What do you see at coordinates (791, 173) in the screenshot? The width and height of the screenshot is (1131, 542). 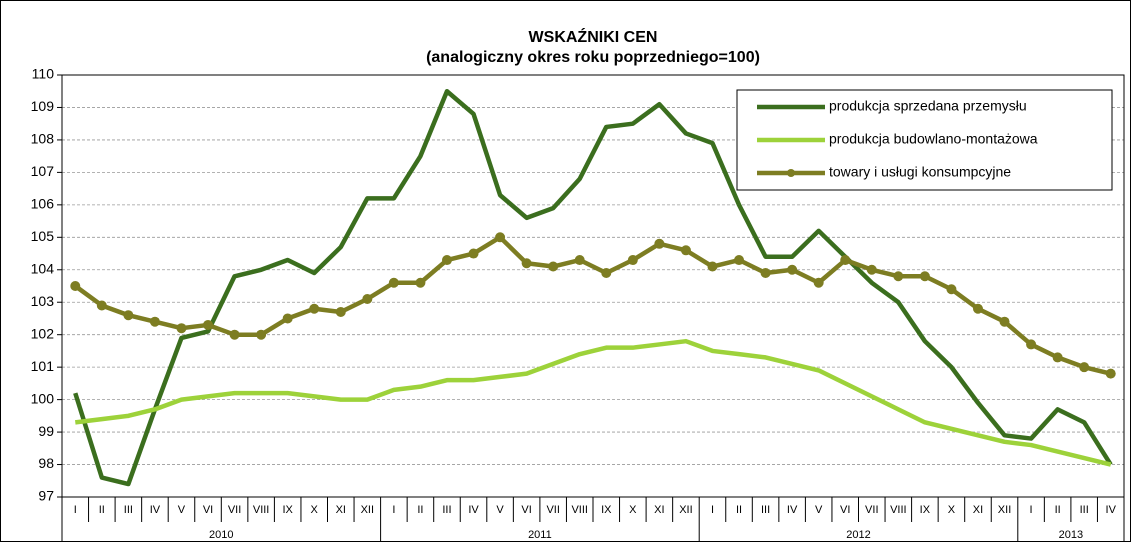 I see `legend-marker` at bounding box center [791, 173].